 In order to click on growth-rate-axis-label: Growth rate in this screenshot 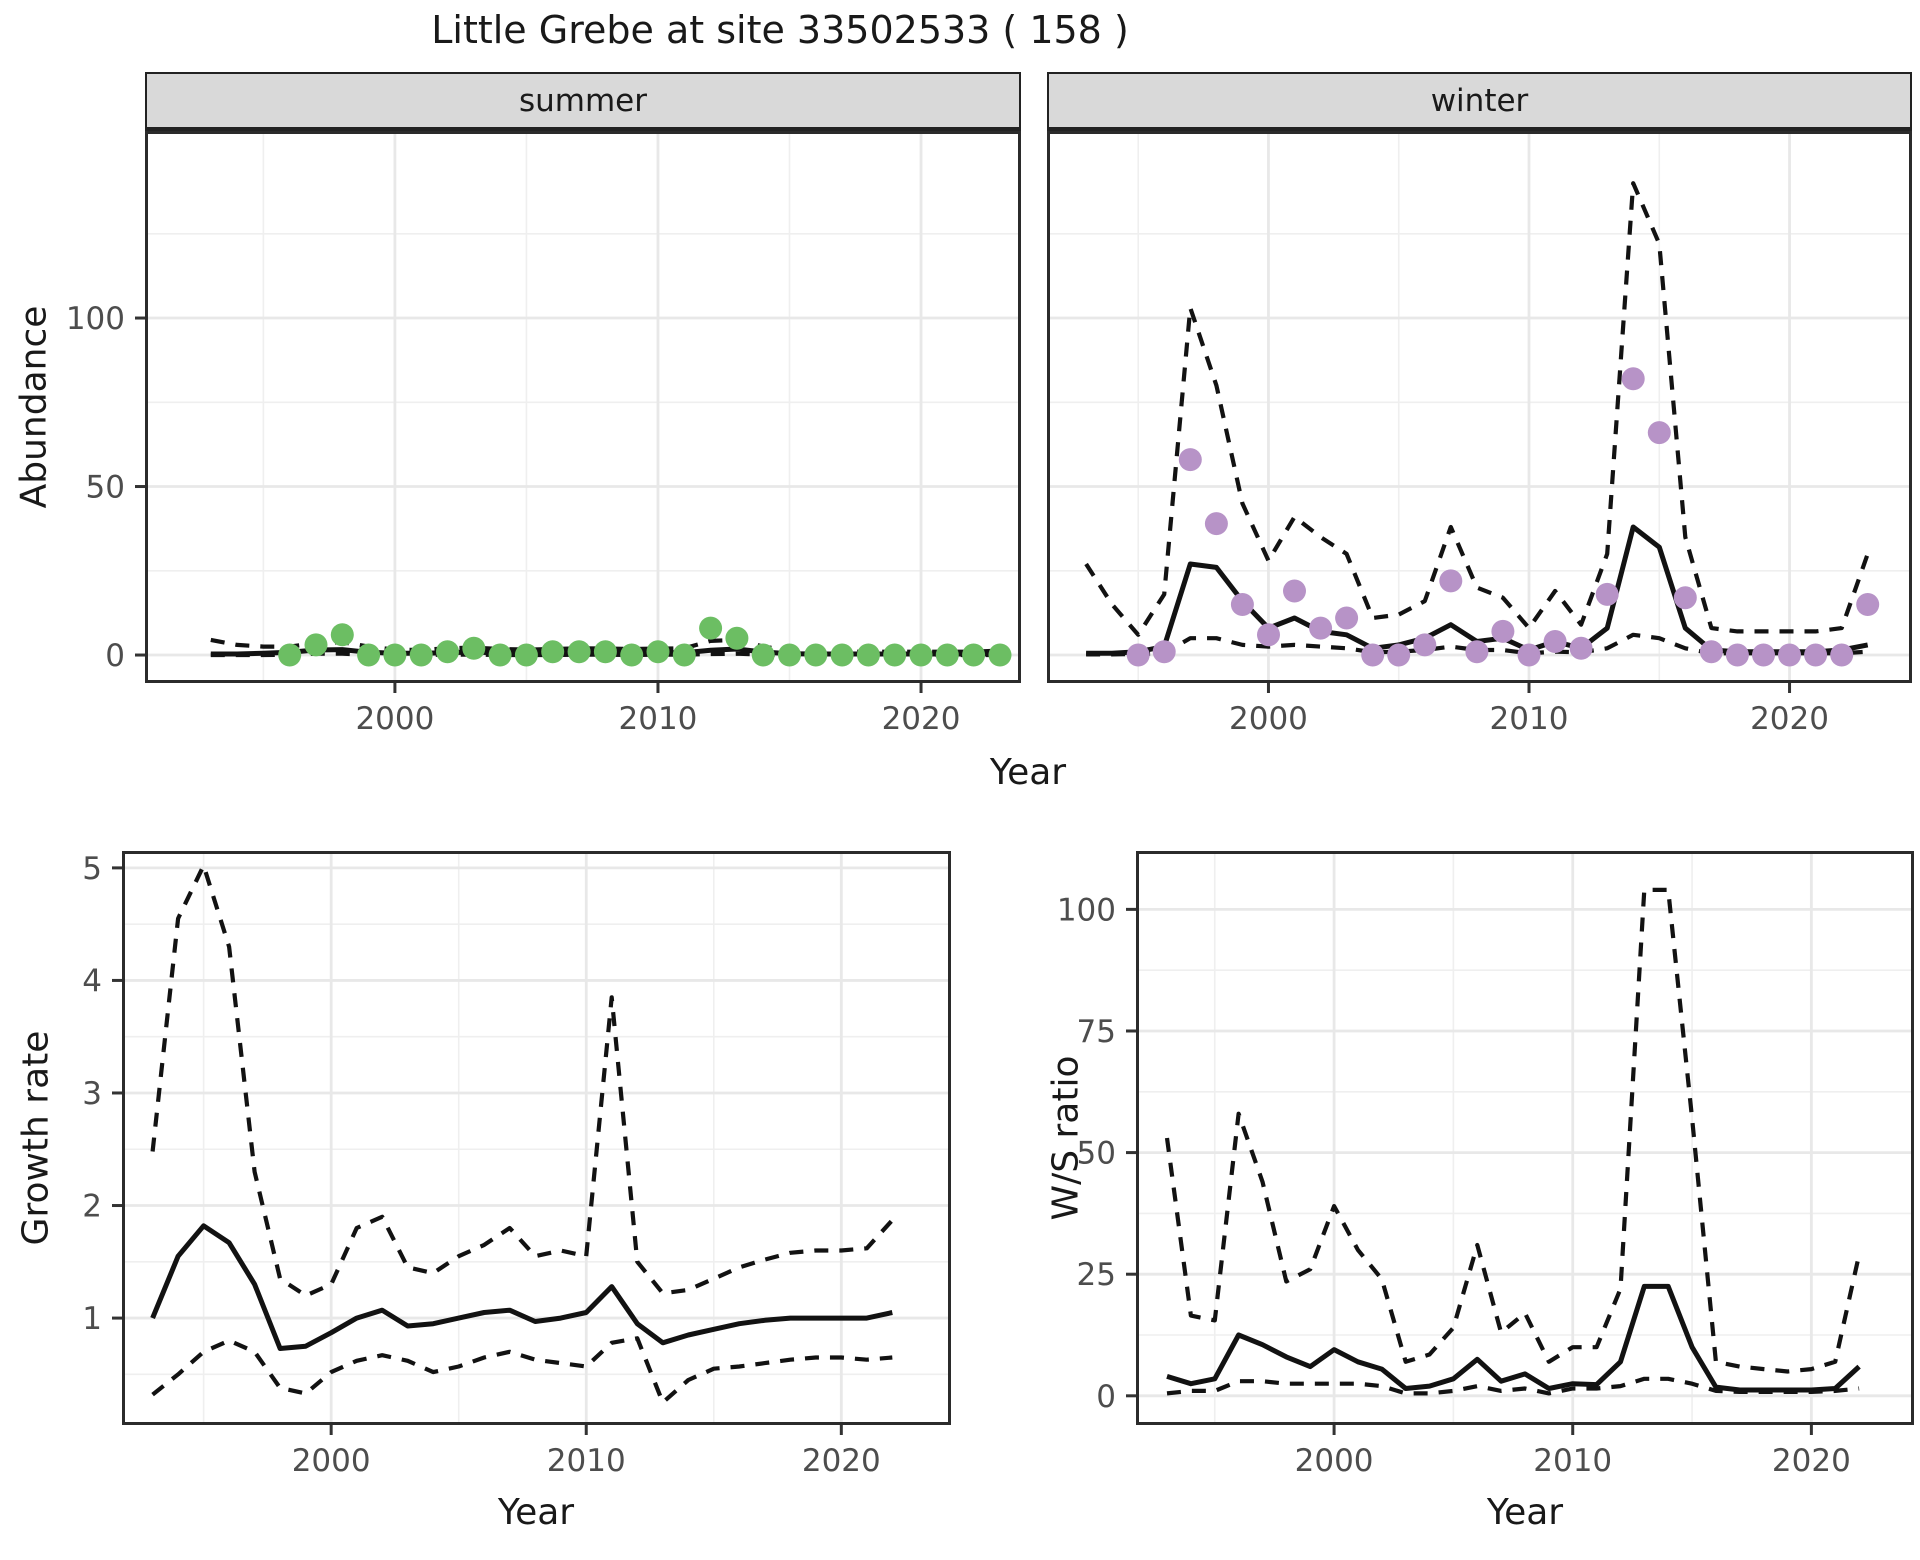, I will do `click(36, 1138)`.